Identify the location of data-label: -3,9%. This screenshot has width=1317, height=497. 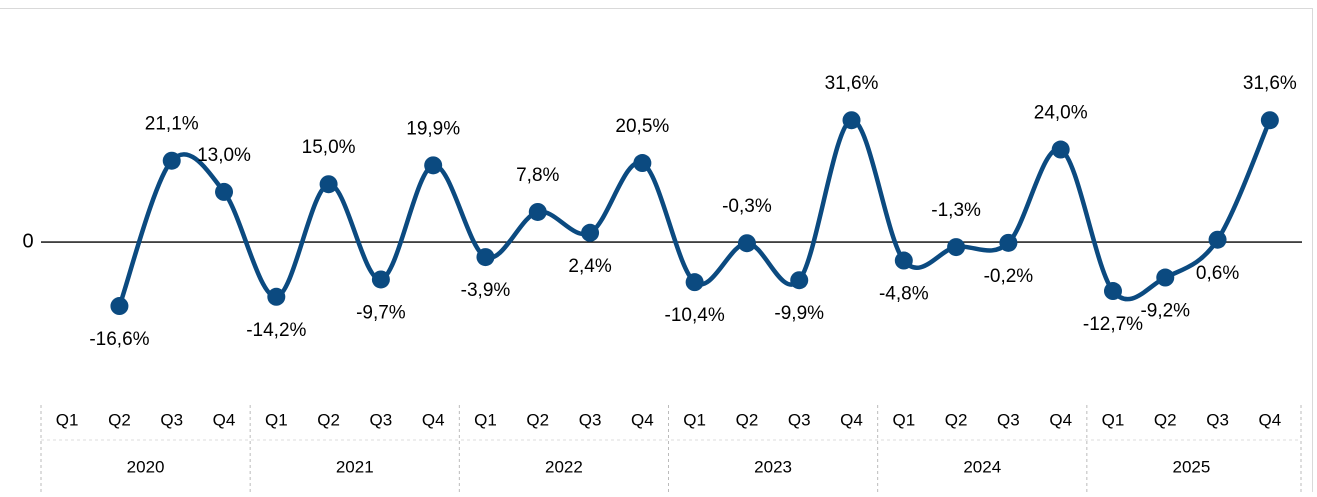
(486, 290).